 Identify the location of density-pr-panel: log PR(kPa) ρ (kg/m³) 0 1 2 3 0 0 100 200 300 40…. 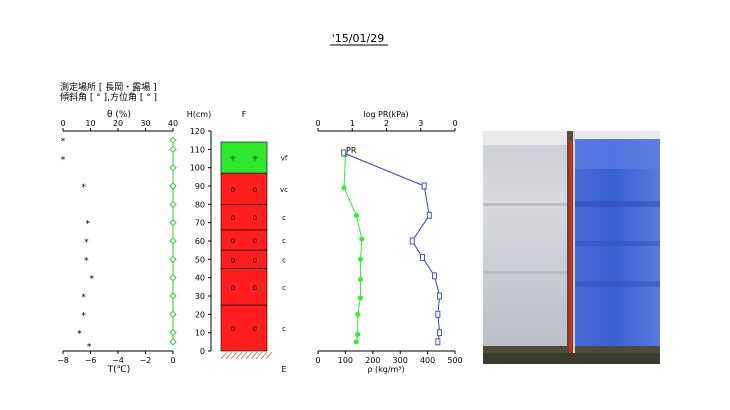
(388, 242).